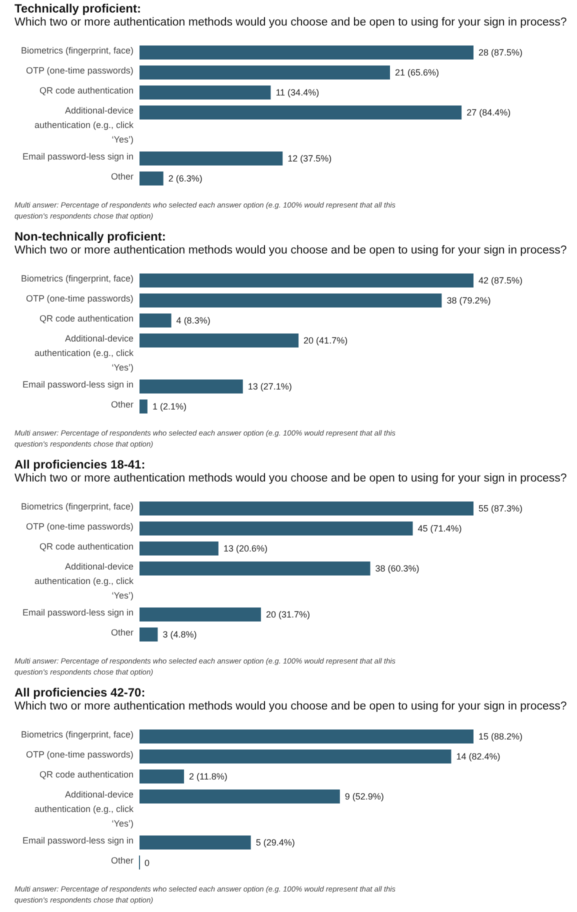 This screenshot has height=912, width=577. Describe the element at coordinates (80, 465) in the screenshot. I see `chart-title: All proficiencies 18-41:` at that location.